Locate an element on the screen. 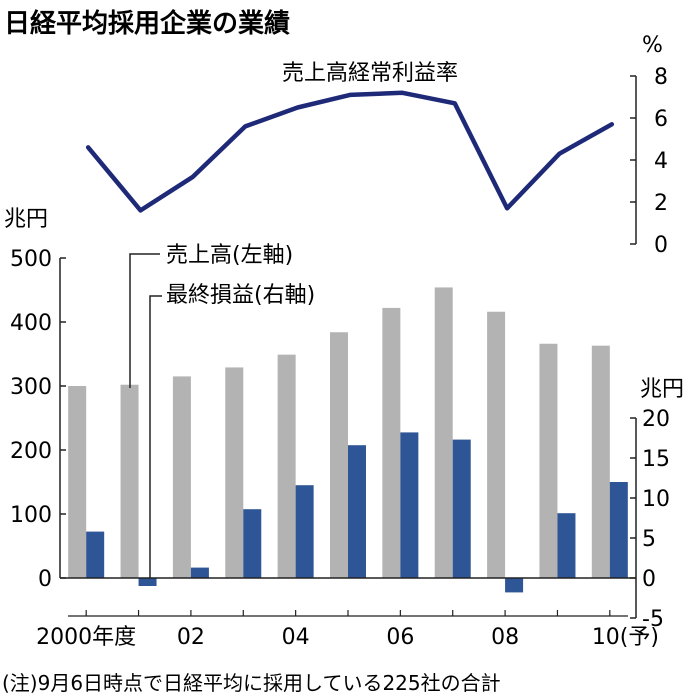 The height and width of the screenshot is (696, 696). legend-leader-sales is located at coordinates (144, 320).